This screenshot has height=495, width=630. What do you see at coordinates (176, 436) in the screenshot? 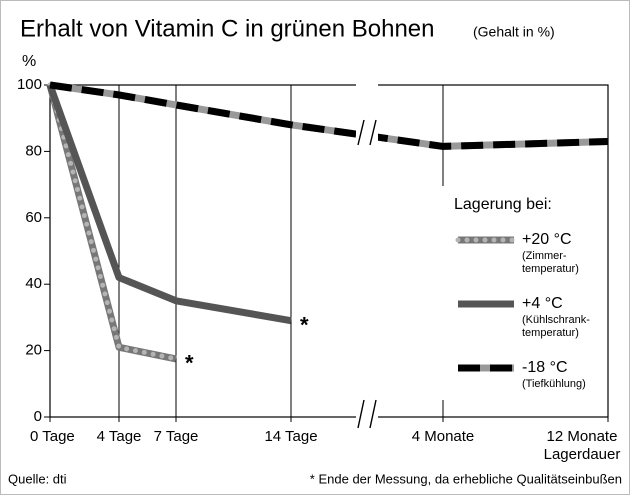
I see `x-tick-label: 7 Tage` at bounding box center [176, 436].